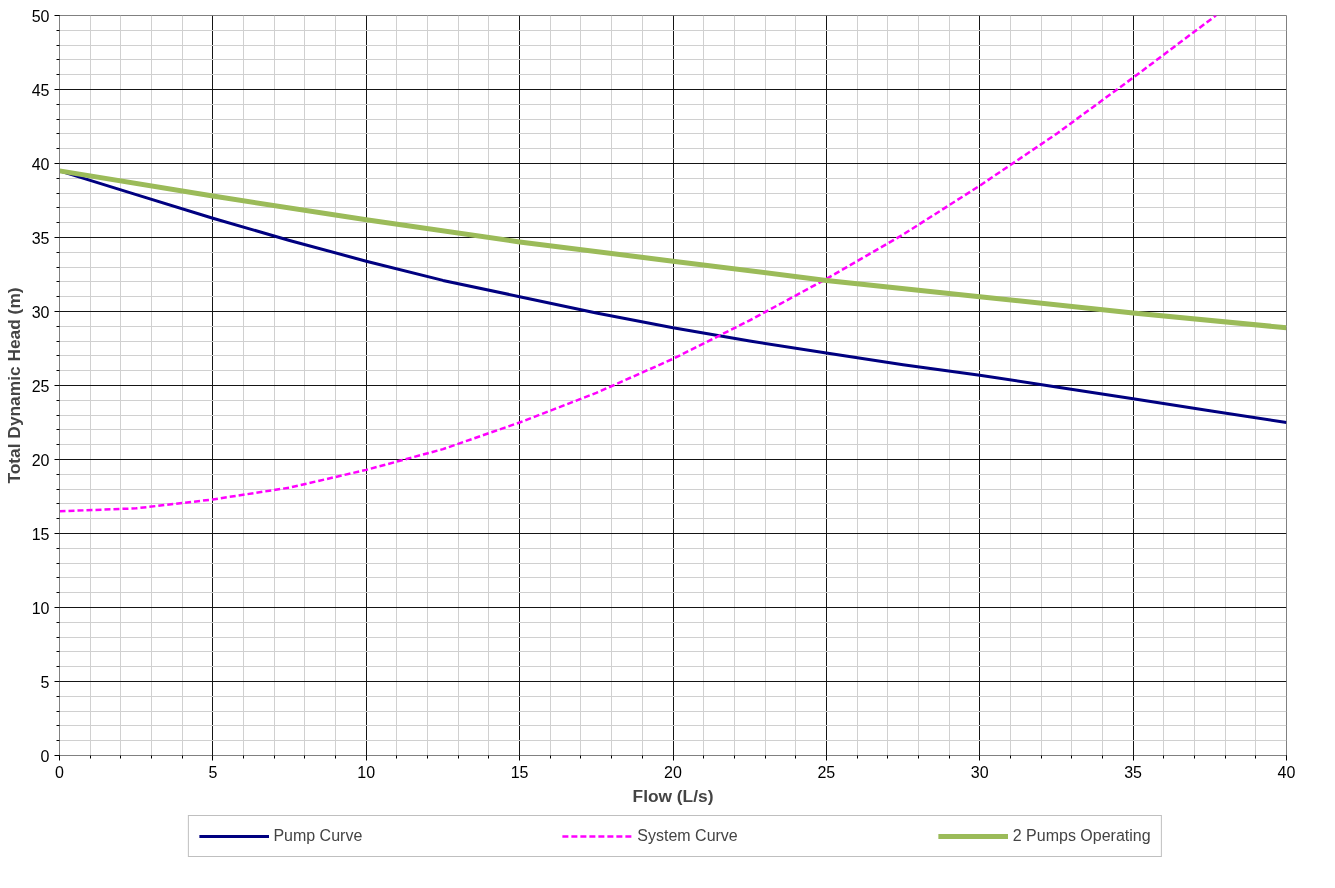  I want to click on x-tick-label: 35, so click(1133, 772).